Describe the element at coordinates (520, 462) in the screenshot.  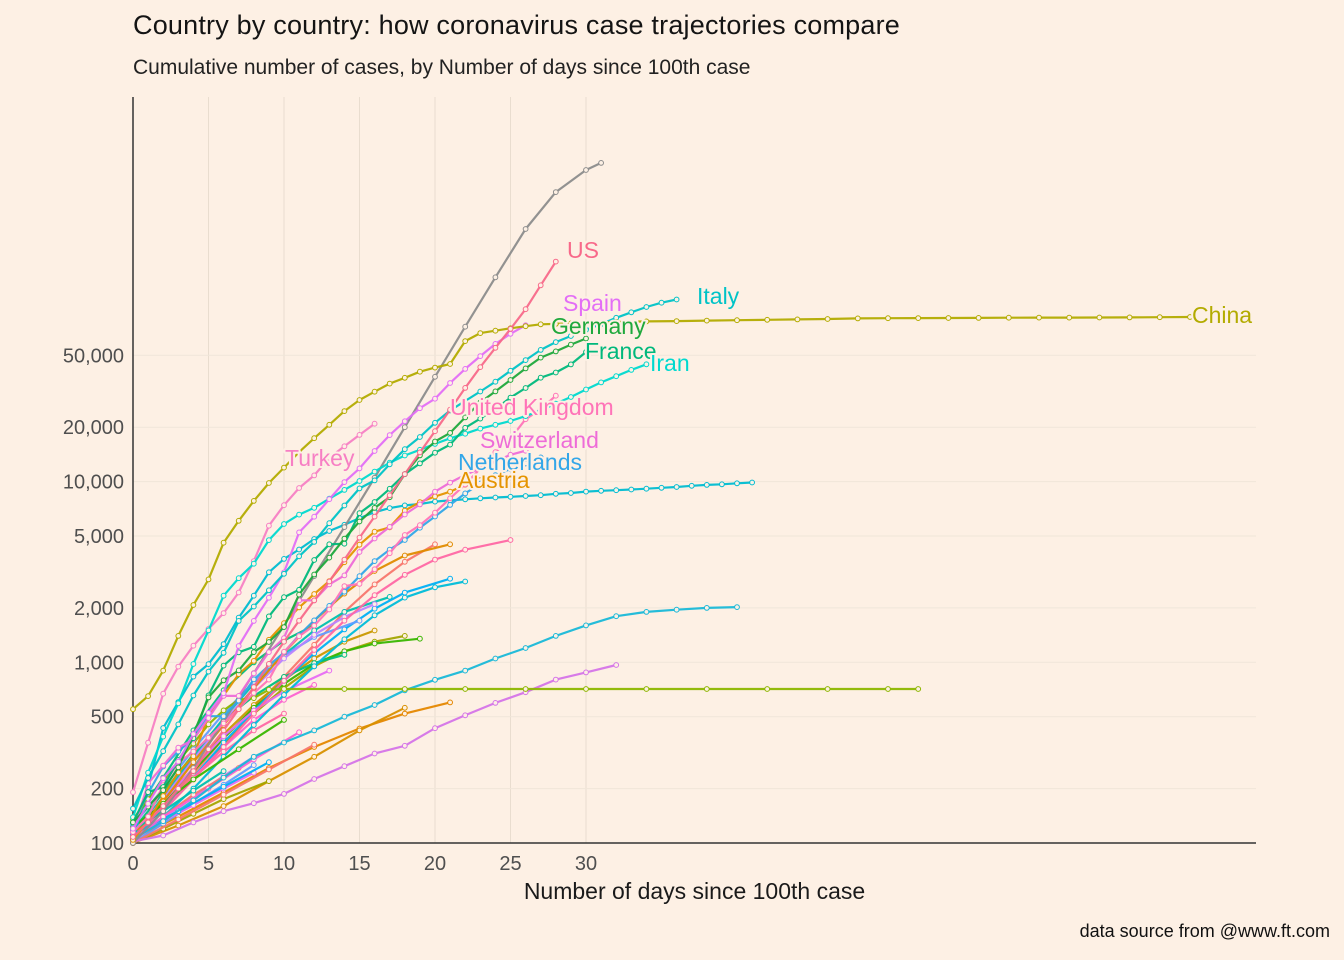
I see `country-label-netherlands: Netherlands` at that location.